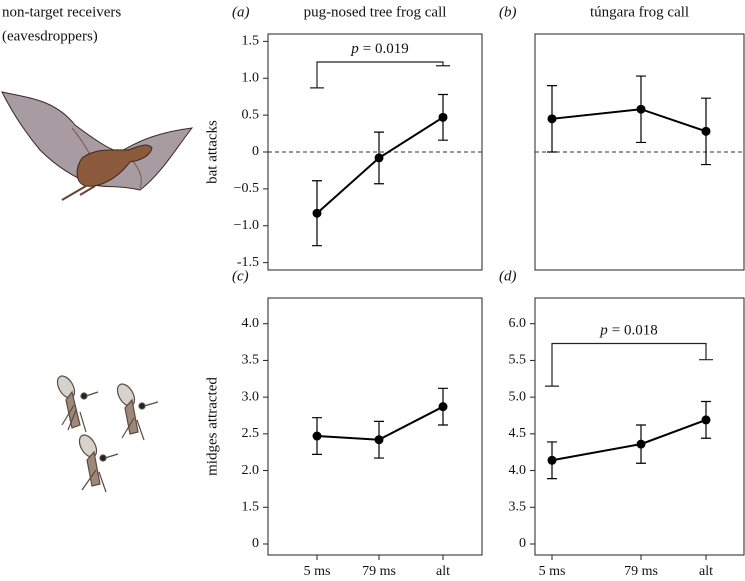  Describe the element at coordinates (386, 49) in the screenshot. I see `p-value: = 0.019` at that location.